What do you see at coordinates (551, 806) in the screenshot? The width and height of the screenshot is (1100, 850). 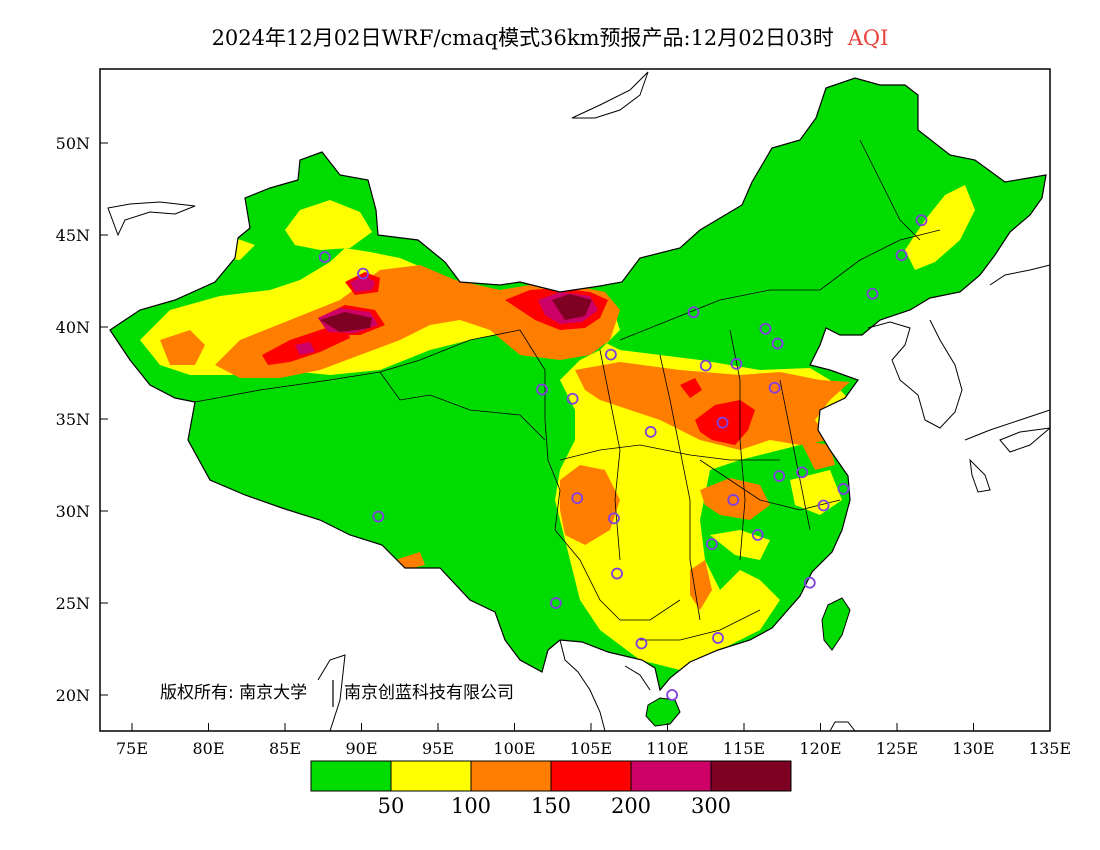 I see `legend-level-label: 150` at bounding box center [551, 806].